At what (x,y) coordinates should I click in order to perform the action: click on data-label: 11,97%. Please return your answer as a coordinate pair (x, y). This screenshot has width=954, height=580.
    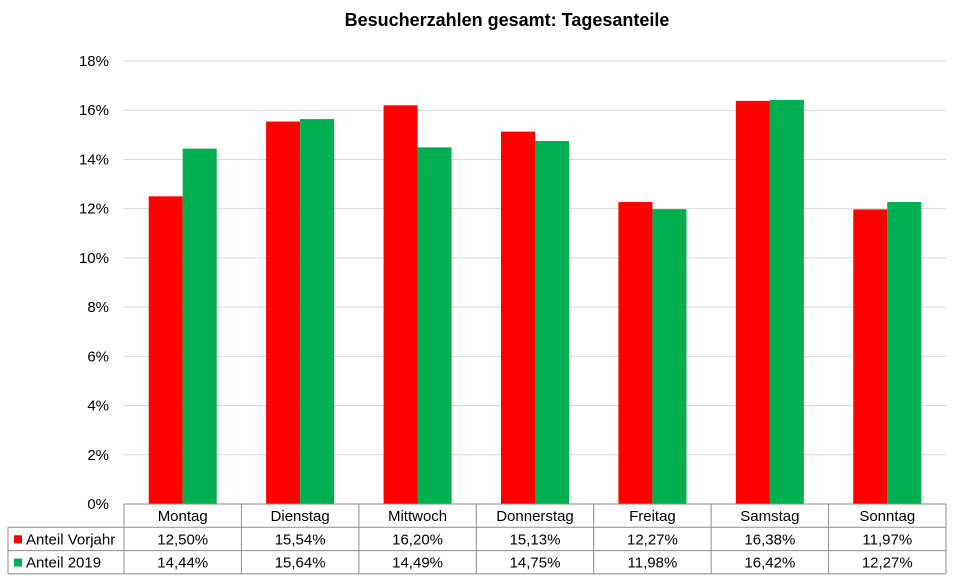
    Looking at the image, I should click on (887, 539).